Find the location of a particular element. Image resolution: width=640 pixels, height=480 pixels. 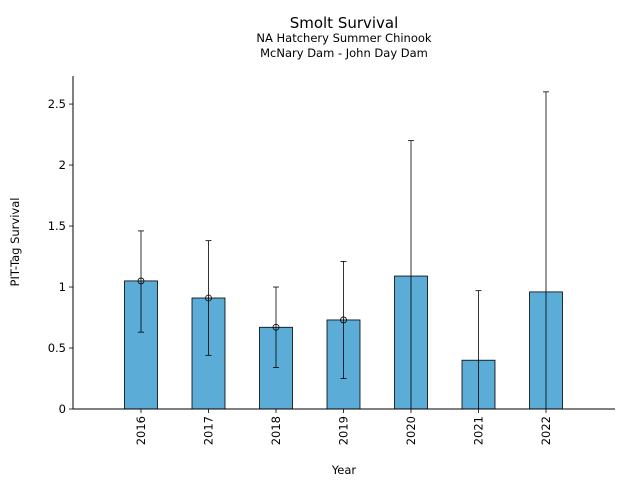

point-marker-2017 is located at coordinates (208, 298).